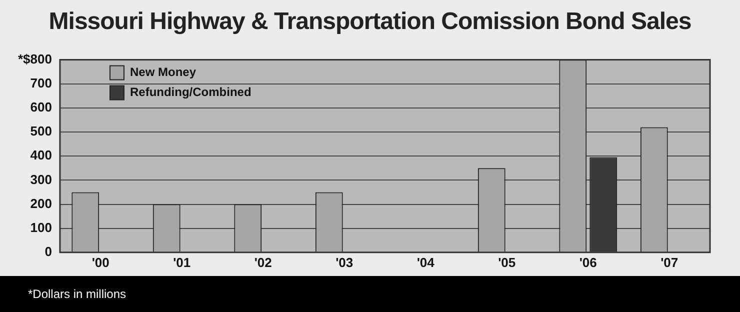  Describe the element at coordinates (41, 179) in the screenshot. I see `y-tick-label: 300` at that location.